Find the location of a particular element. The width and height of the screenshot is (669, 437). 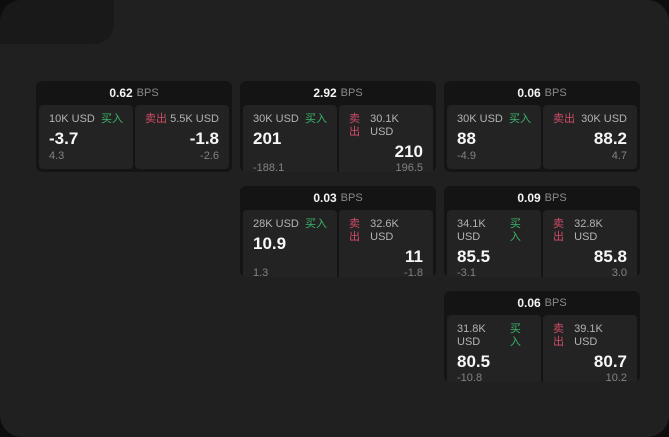

sell-quote-cell: 卖出 30K USD 88.2 4.7 is located at coordinates (590, 137).